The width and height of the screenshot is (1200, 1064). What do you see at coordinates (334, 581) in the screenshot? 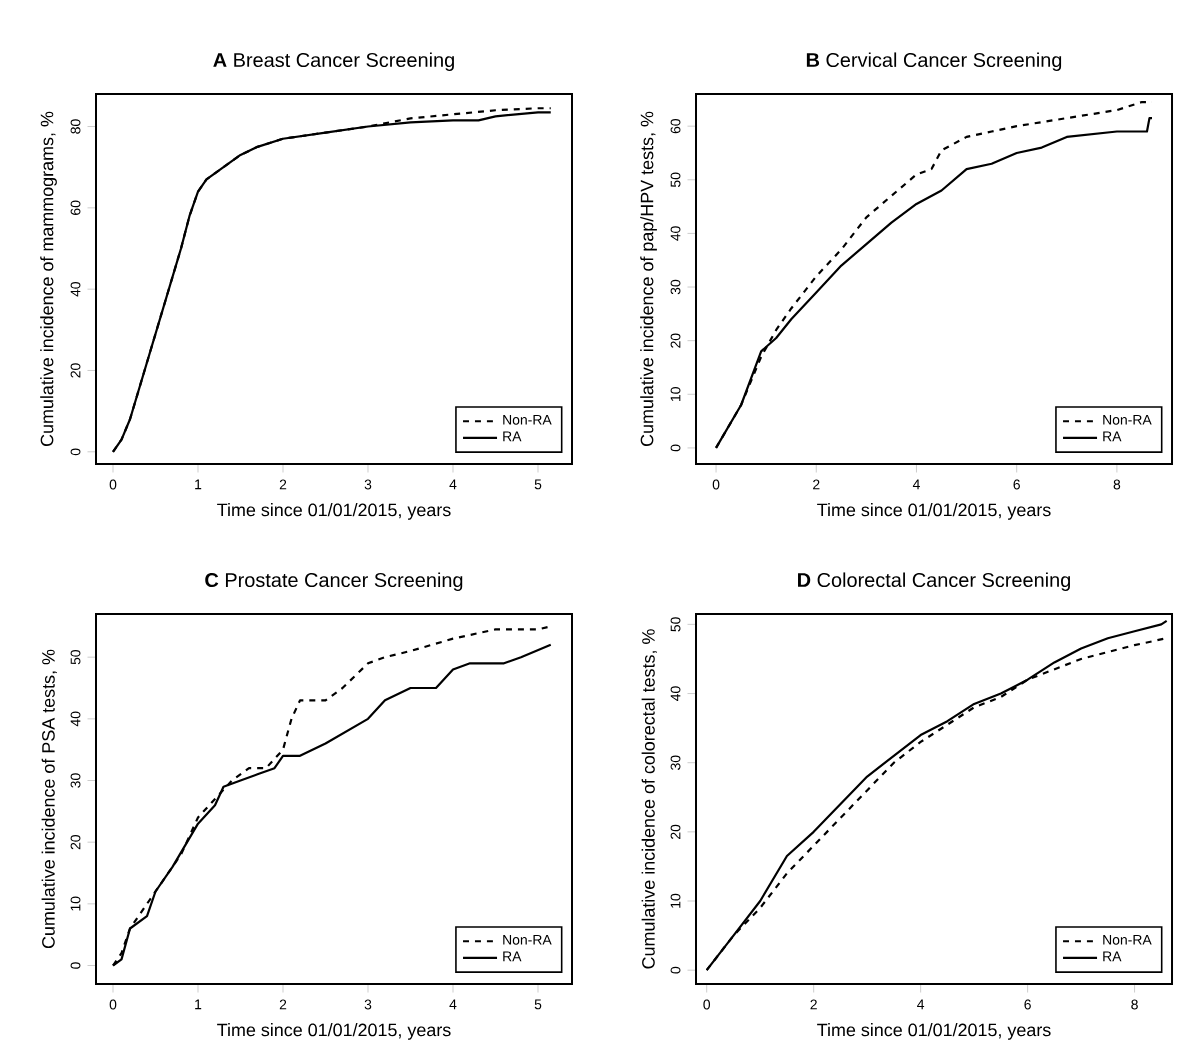
I see `chart-title: C Prostate Cancer Screening` at bounding box center [334, 581].